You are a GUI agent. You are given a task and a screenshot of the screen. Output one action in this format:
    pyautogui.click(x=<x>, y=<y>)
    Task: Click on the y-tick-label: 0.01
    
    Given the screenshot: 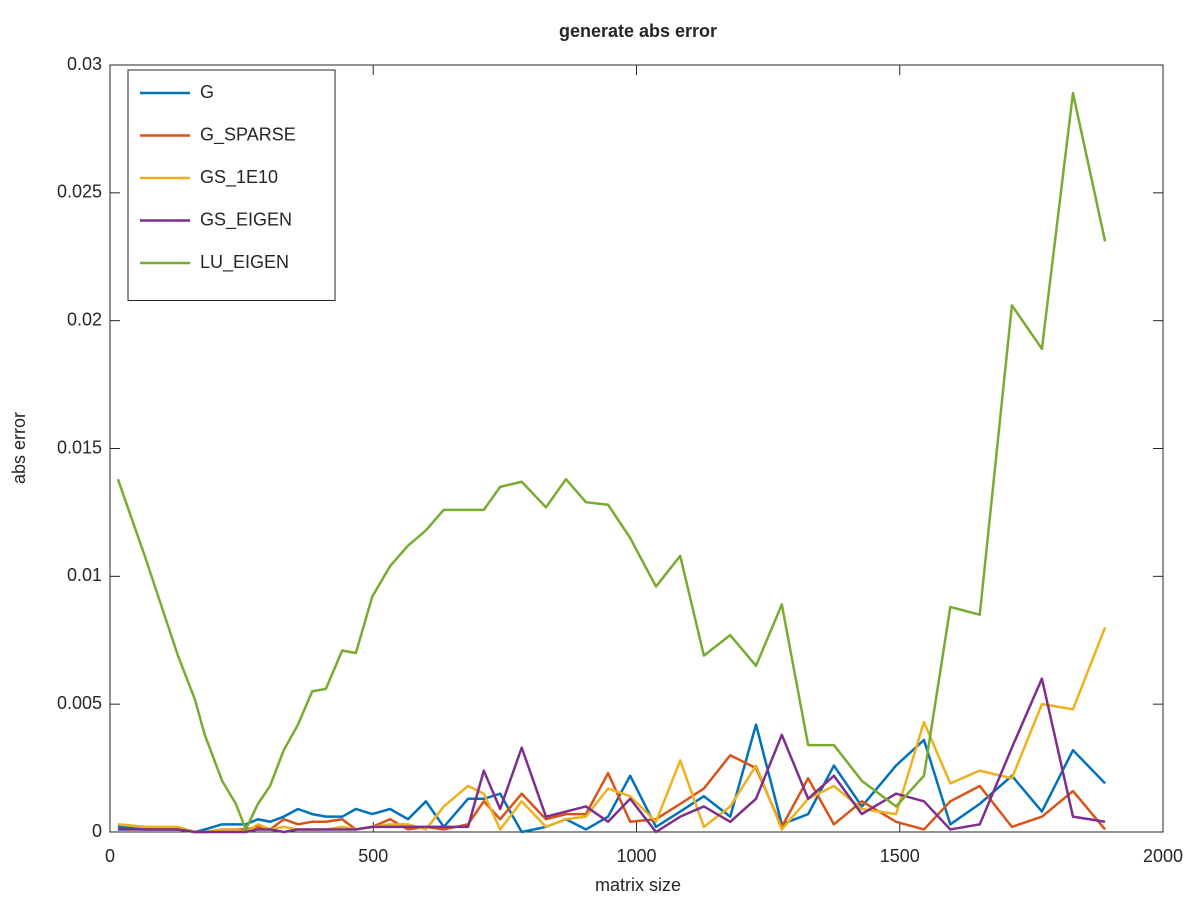 What is the action you would take?
    pyautogui.click(x=84, y=575)
    